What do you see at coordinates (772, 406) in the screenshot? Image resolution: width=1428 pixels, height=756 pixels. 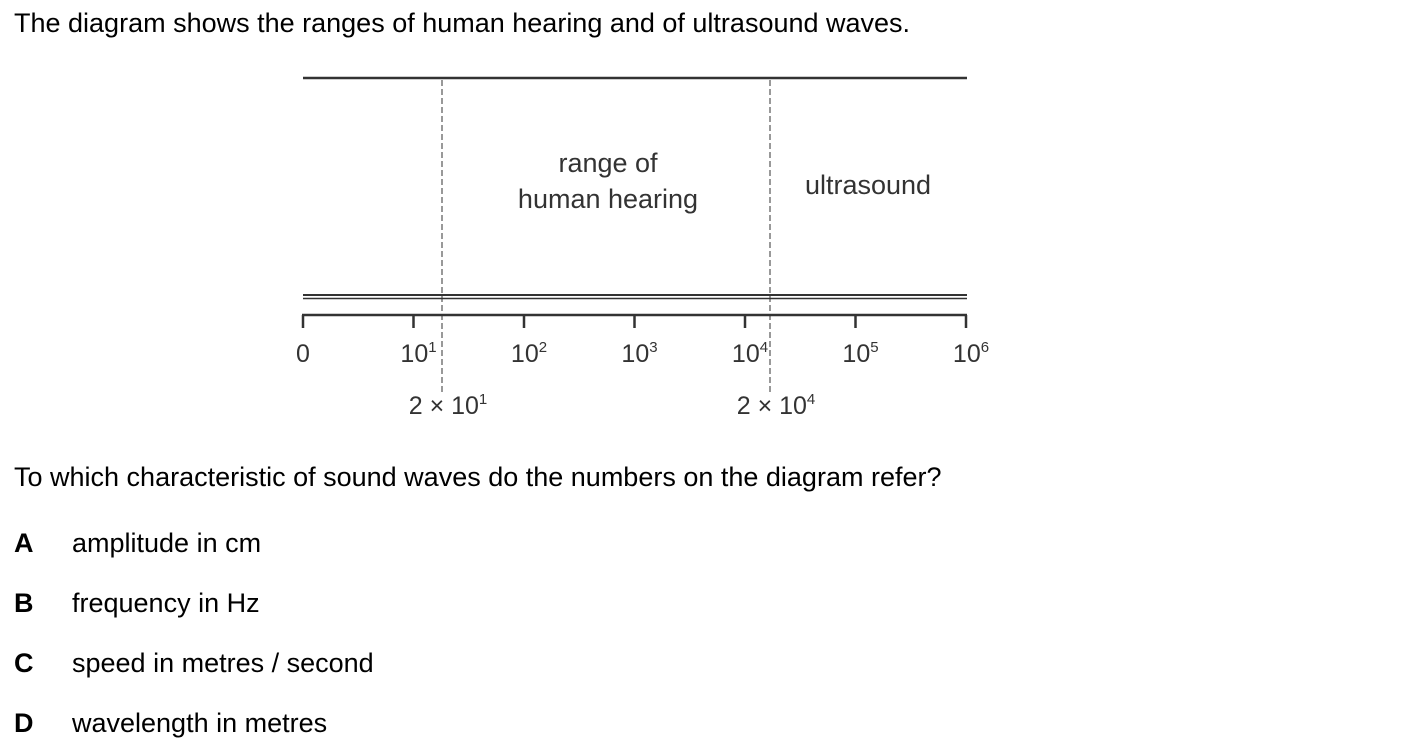 I see `limit-marker-label-1-base: 2 × 10` at bounding box center [772, 406].